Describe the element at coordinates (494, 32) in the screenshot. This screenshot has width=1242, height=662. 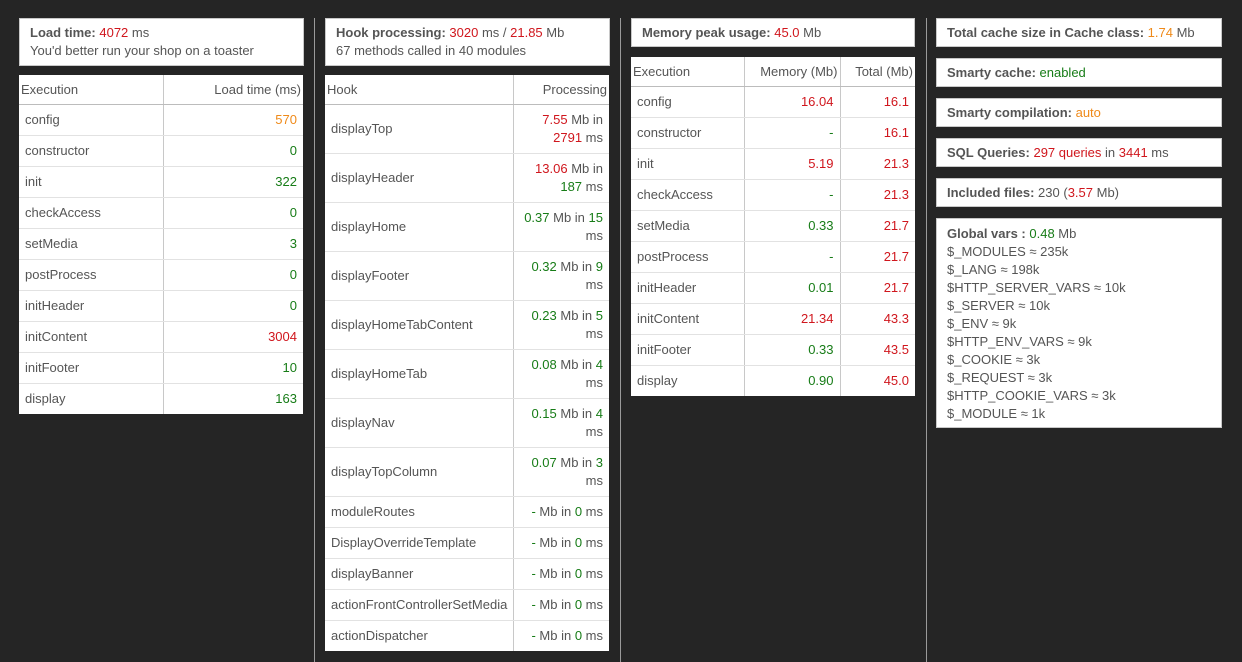
I see `time-unit: ms /` at that location.